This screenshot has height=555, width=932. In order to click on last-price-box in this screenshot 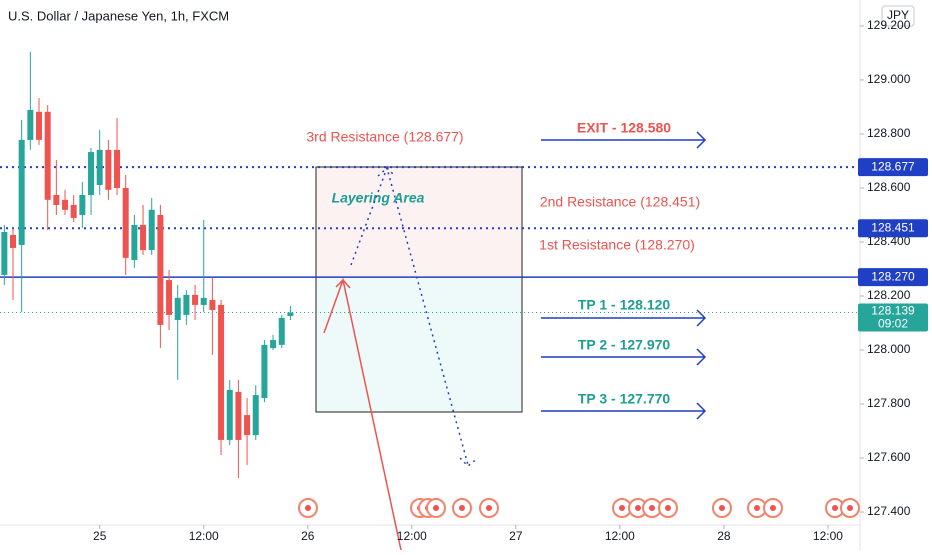, I will do `click(893, 317)`.